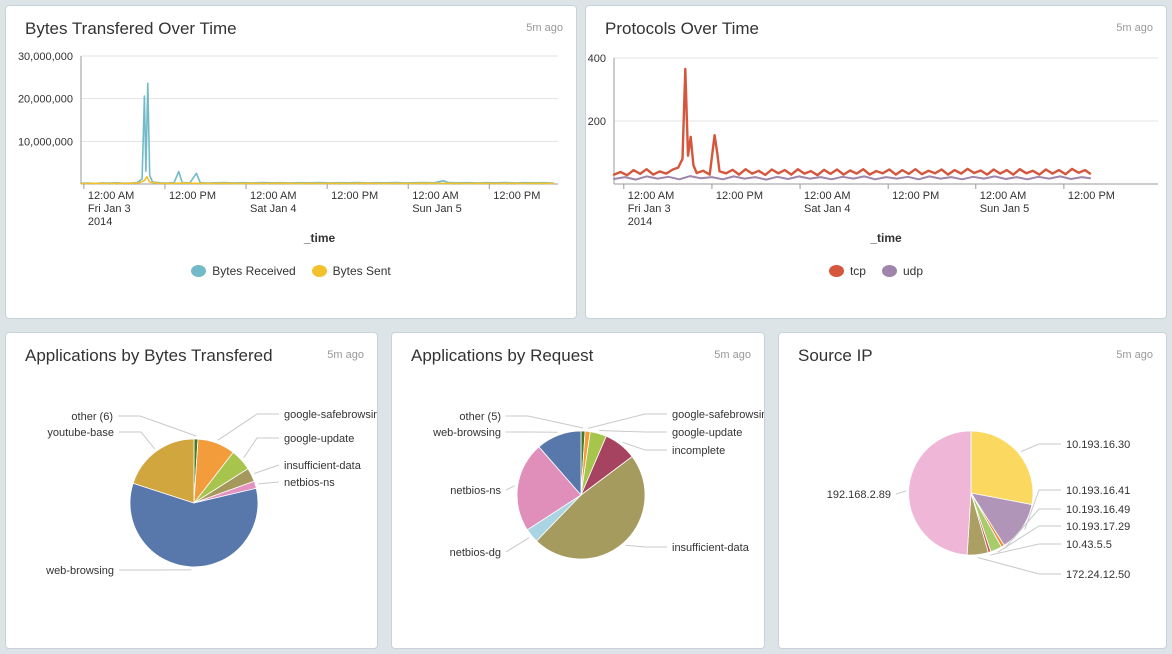 This screenshot has height=654, width=1172. What do you see at coordinates (45, 57) in the screenshot?
I see `svg-text: 30,000,000` at bounding box center [45, 57].